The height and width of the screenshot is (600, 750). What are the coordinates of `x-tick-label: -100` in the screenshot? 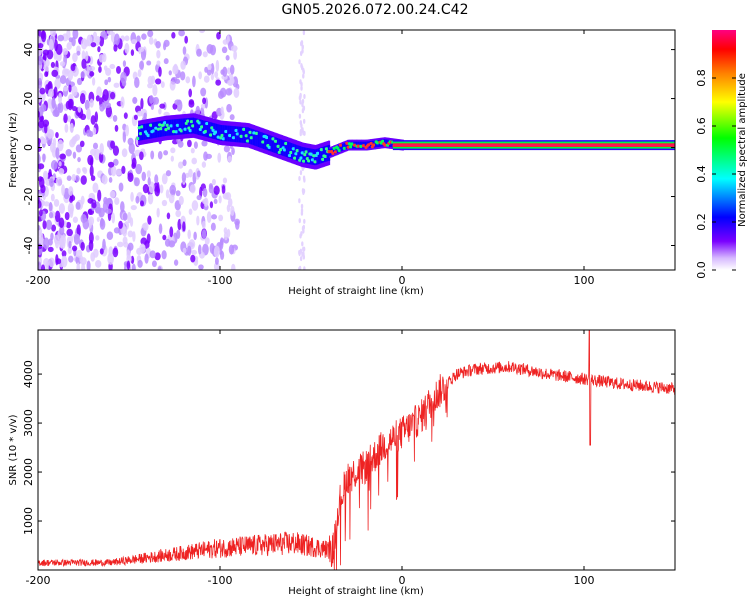 It's located at (220, 580).